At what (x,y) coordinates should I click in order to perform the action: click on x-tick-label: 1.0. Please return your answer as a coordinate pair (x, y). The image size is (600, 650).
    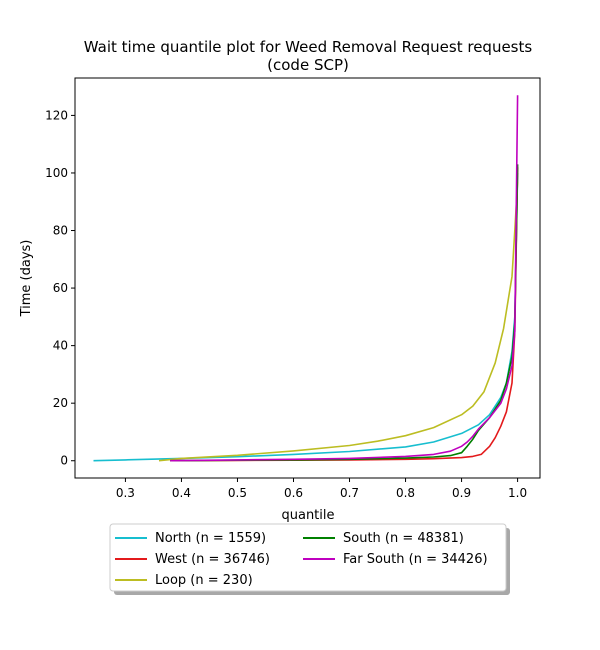
    Looking at the image, I should click on (517, 493).